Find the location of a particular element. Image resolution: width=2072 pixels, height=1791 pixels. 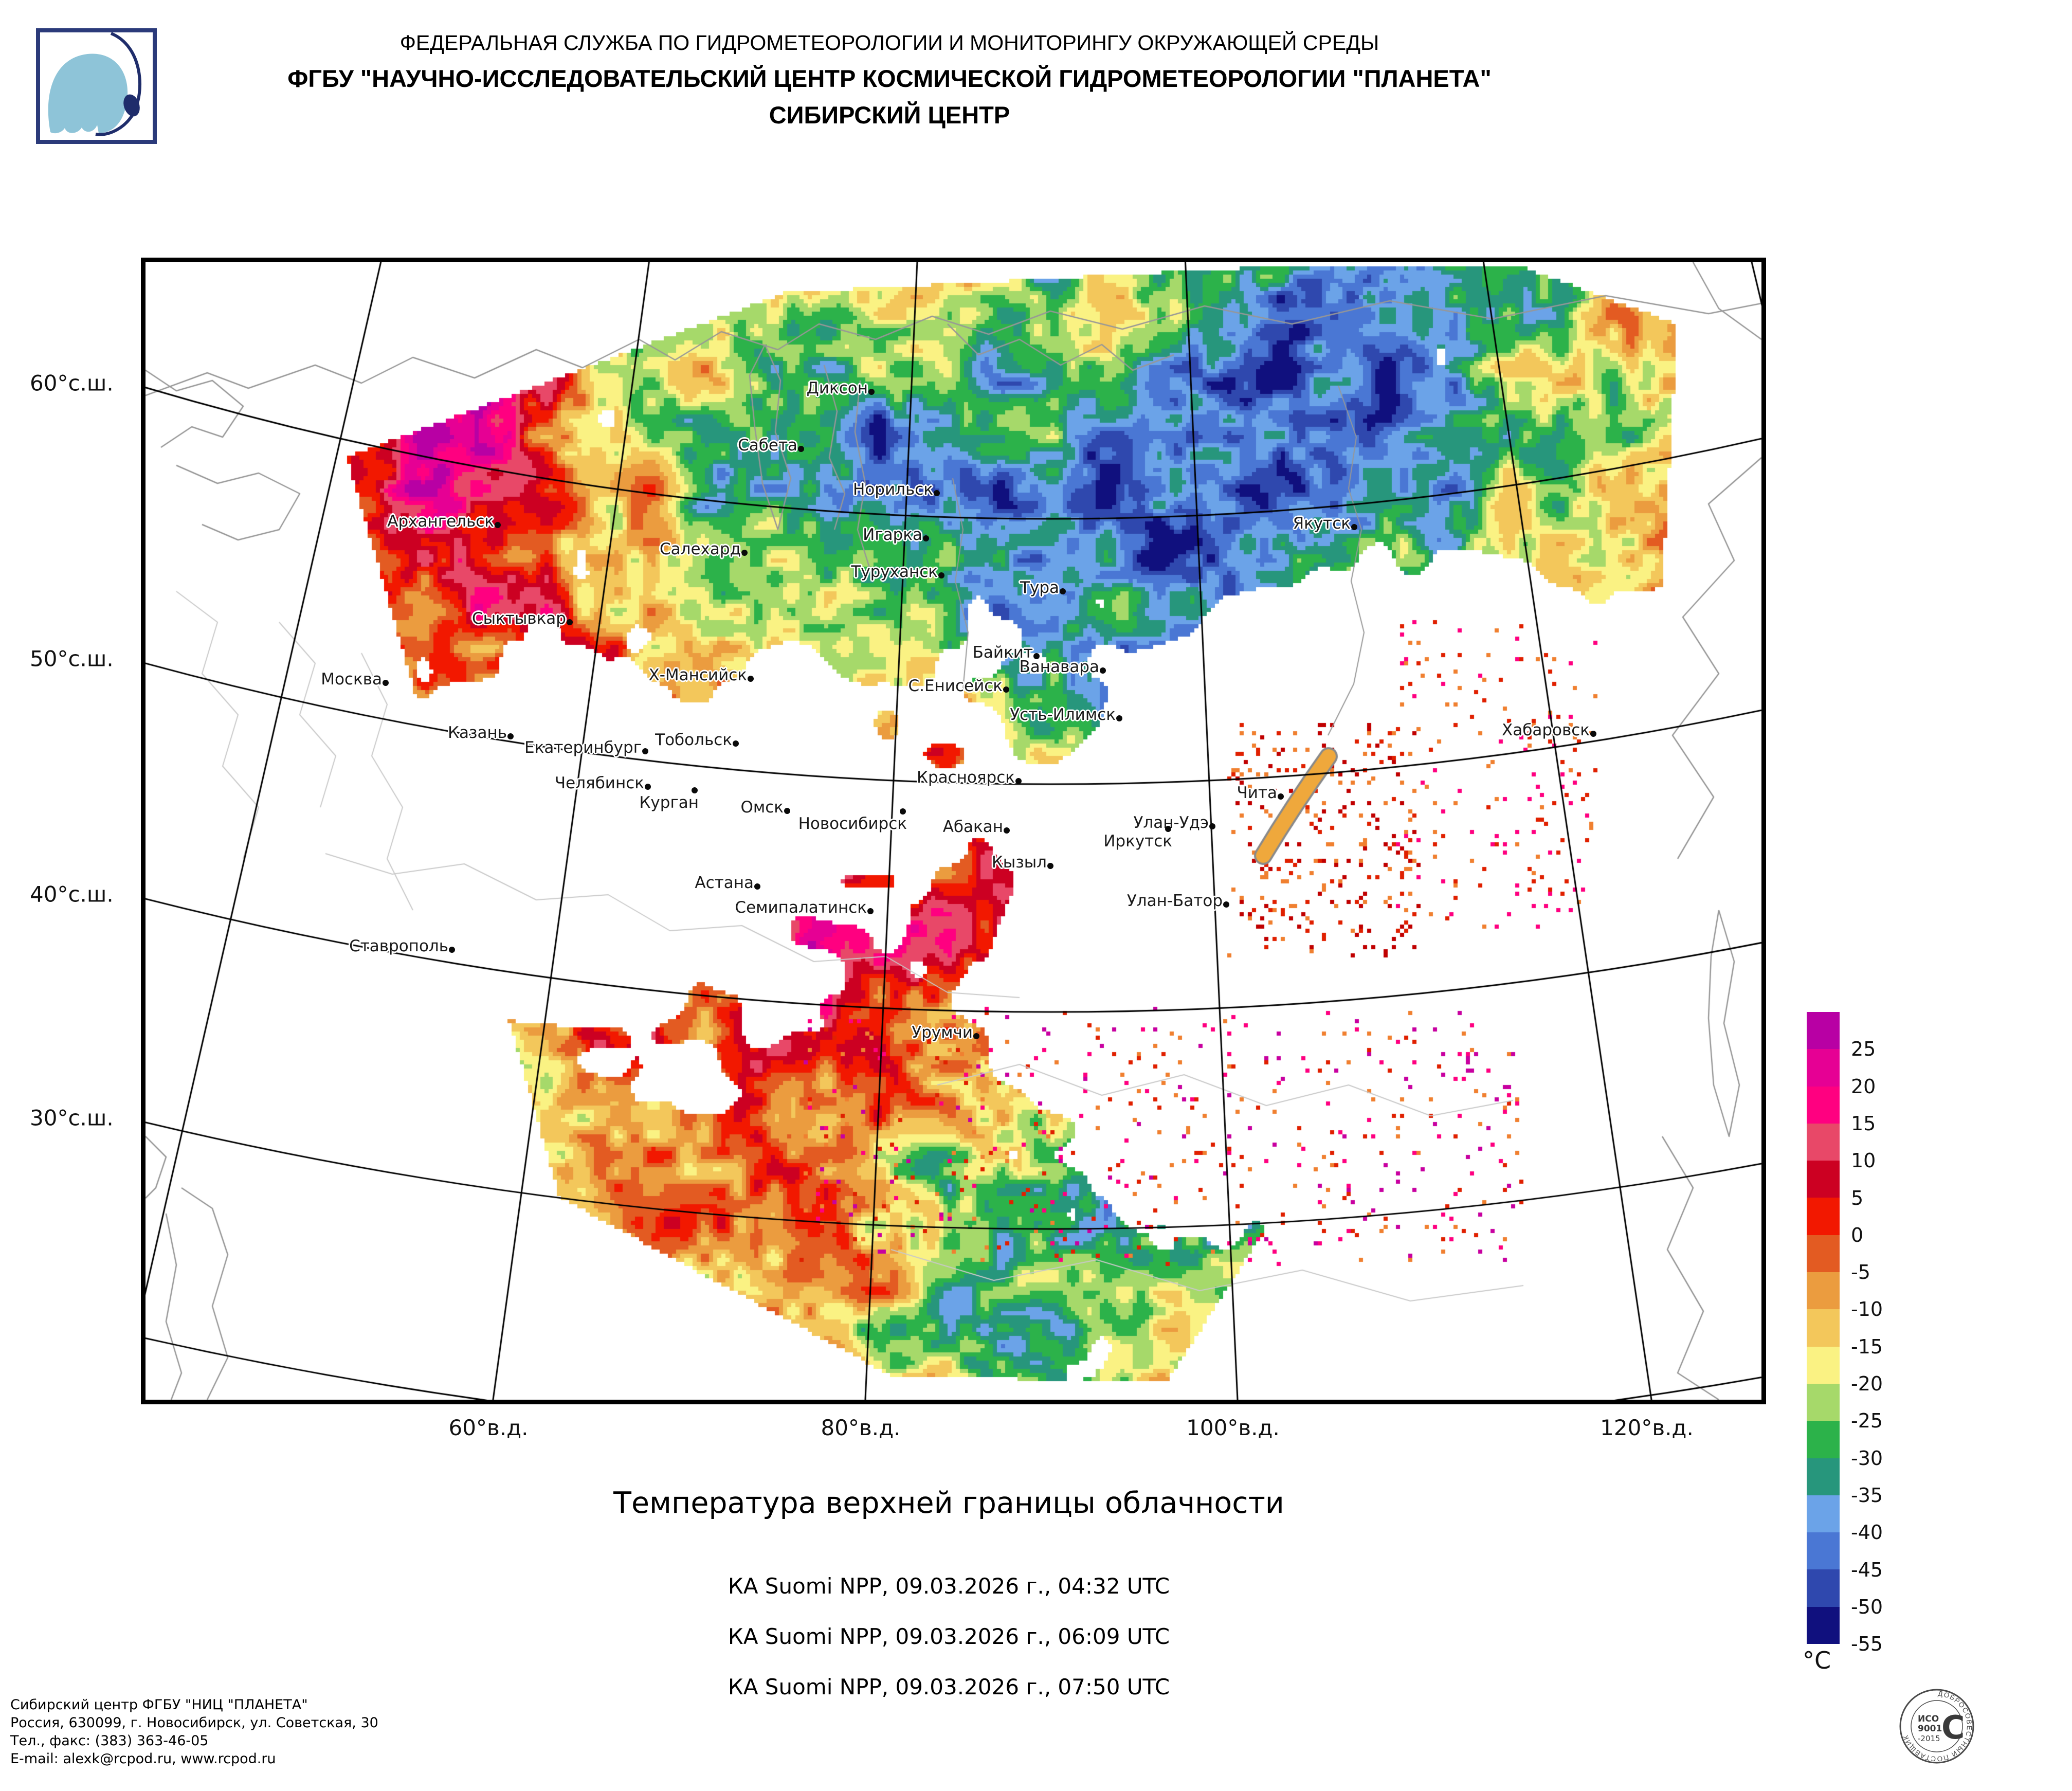

city-label-Красноярск: Красноярск is located at coordinates (965, 777).